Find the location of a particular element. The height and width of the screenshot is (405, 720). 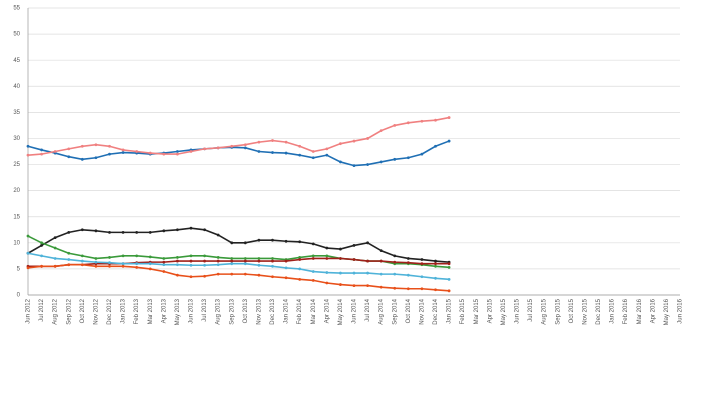

x-tick-label: Apr 2016 is located at coordinates (653, 310).